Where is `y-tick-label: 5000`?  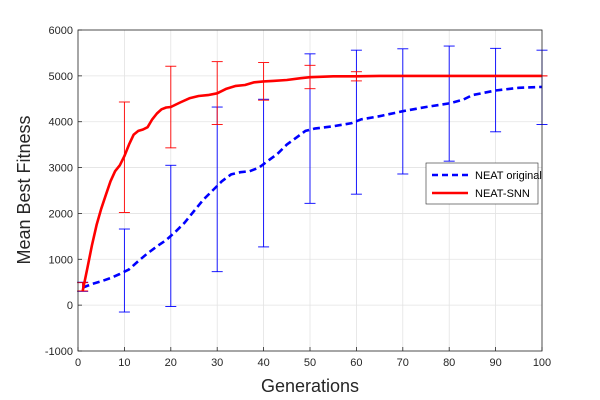 y-tick-label: 5000 is located at coordinates (61, 77).